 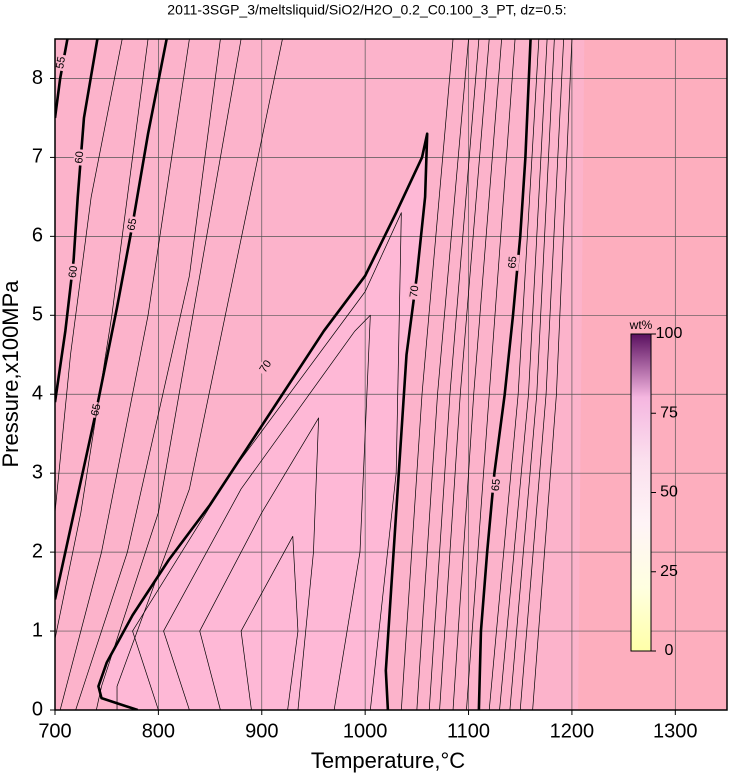 I want to click on y-tick-label: 6, so click(x=37, y=236).